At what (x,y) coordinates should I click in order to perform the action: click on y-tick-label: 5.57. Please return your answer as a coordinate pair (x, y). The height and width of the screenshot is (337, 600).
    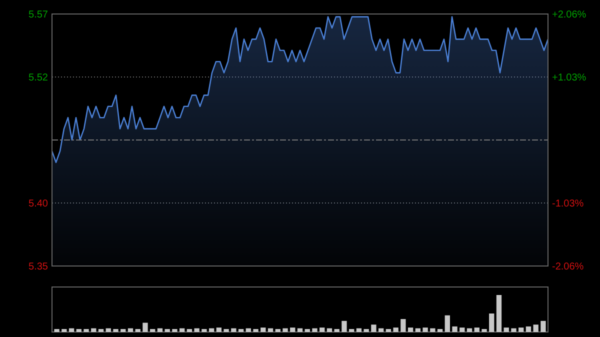
    Looking at the image, I should click on (38, 15).